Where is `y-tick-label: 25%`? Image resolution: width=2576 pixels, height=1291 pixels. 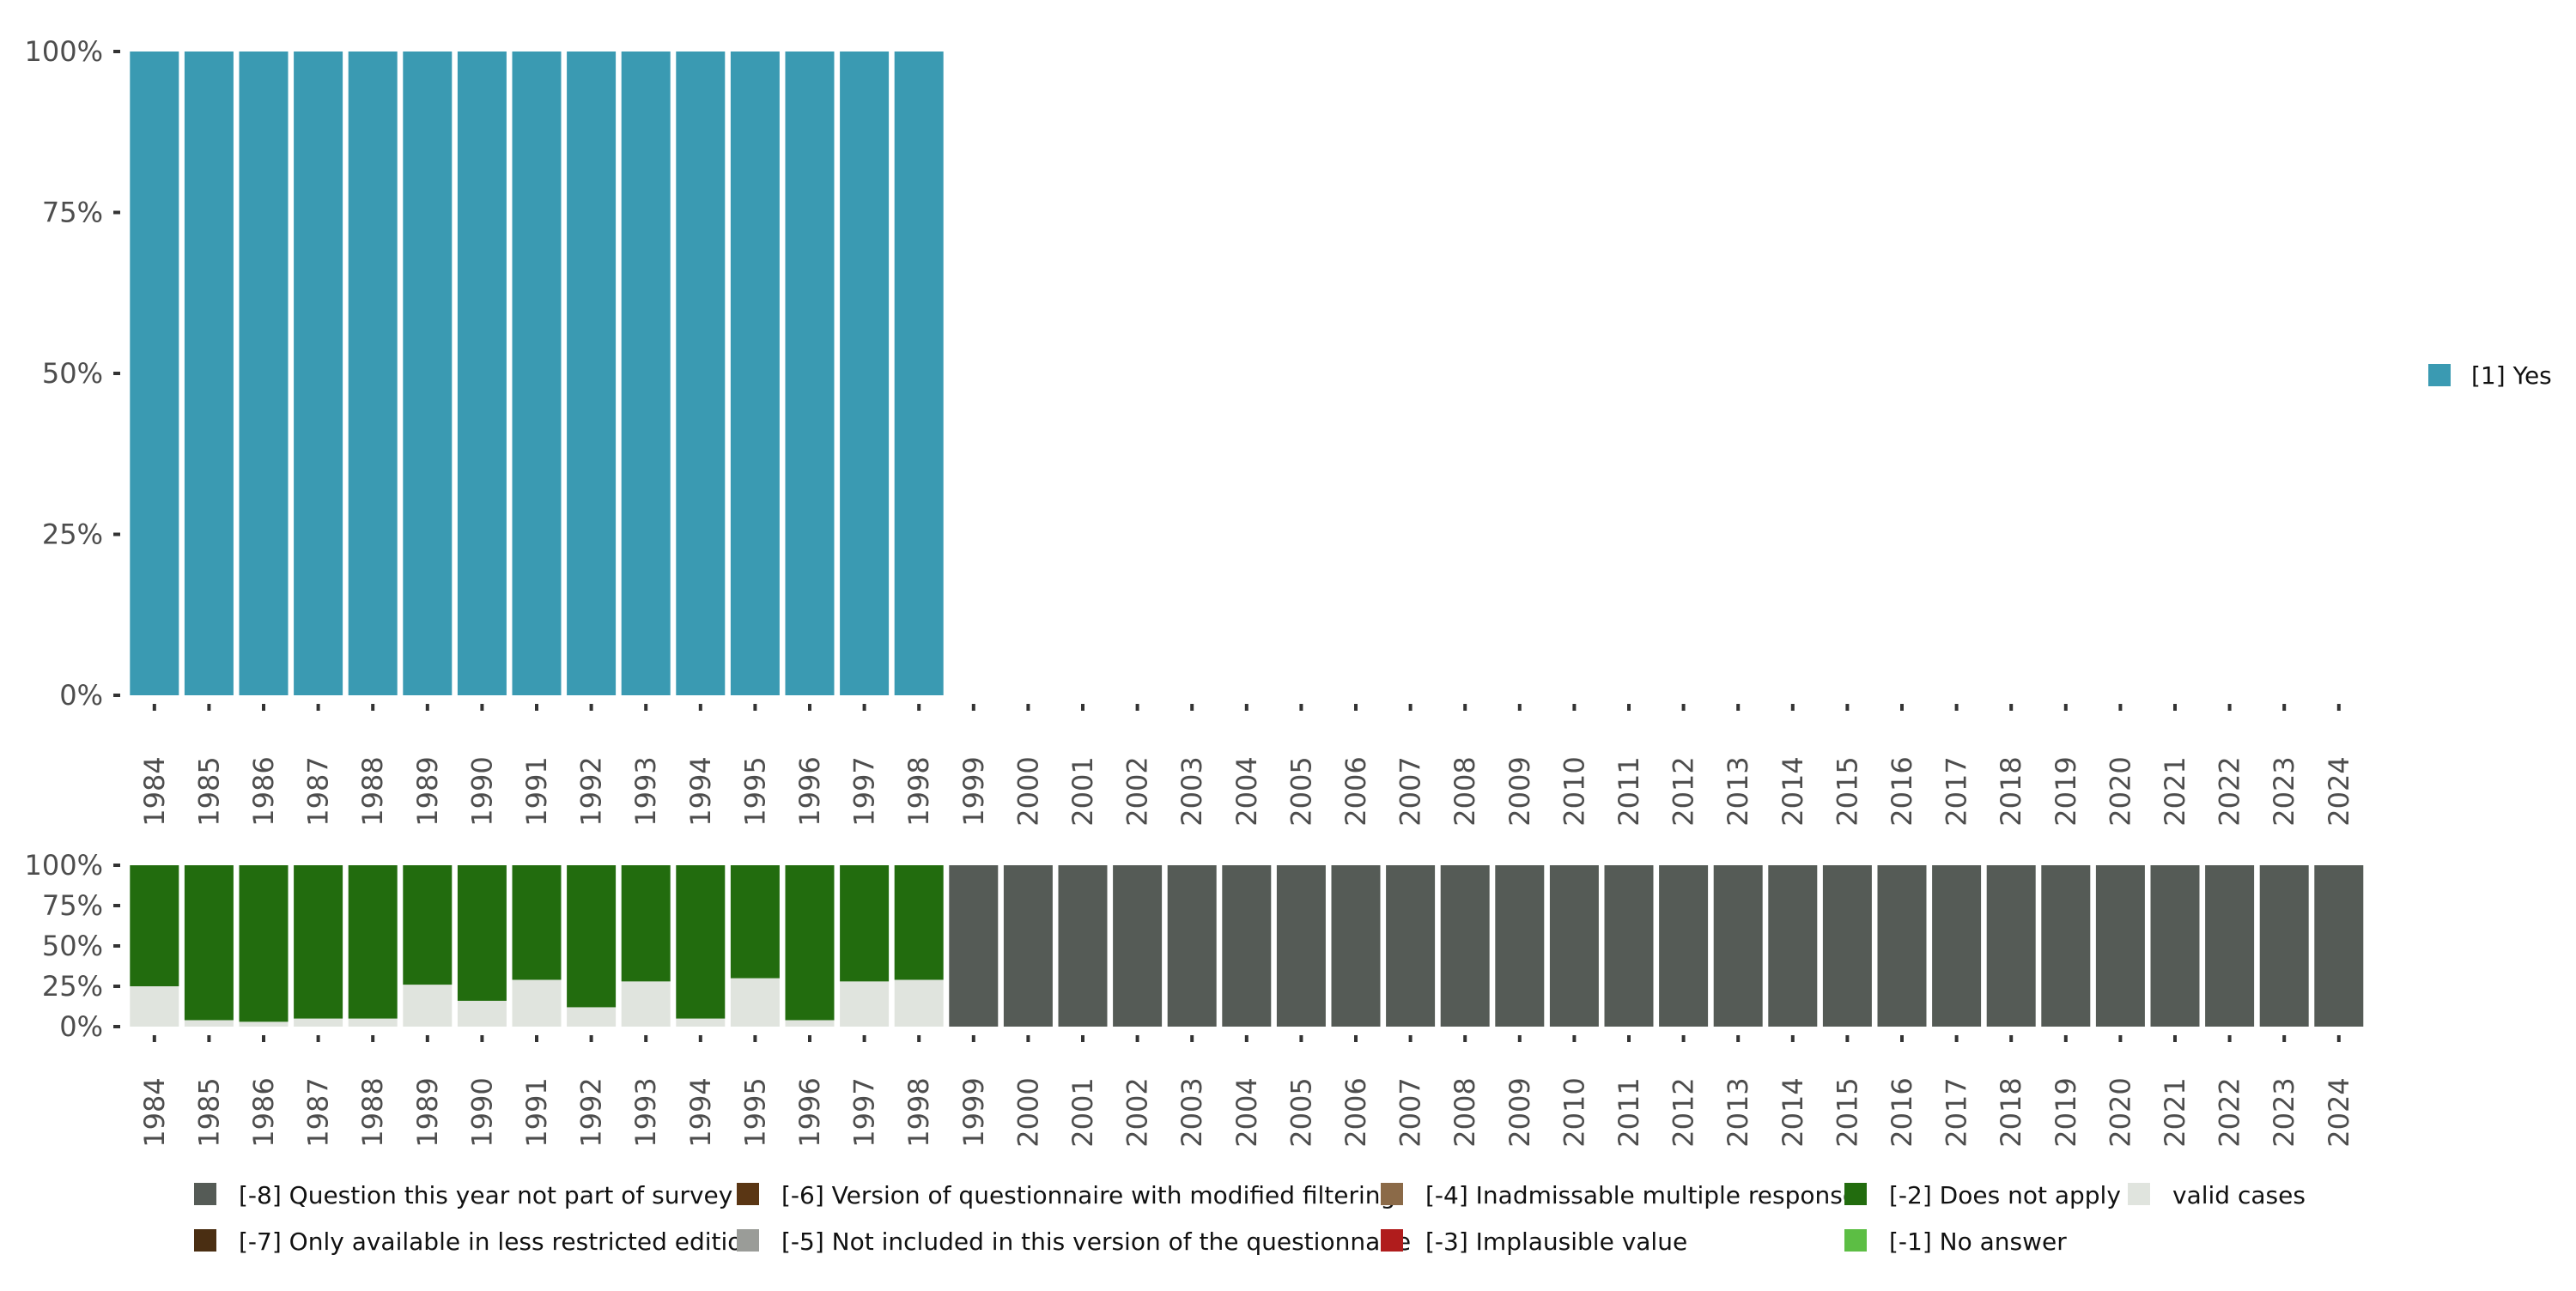 y-tick-label: 25% is located at coordinates (72, 987).